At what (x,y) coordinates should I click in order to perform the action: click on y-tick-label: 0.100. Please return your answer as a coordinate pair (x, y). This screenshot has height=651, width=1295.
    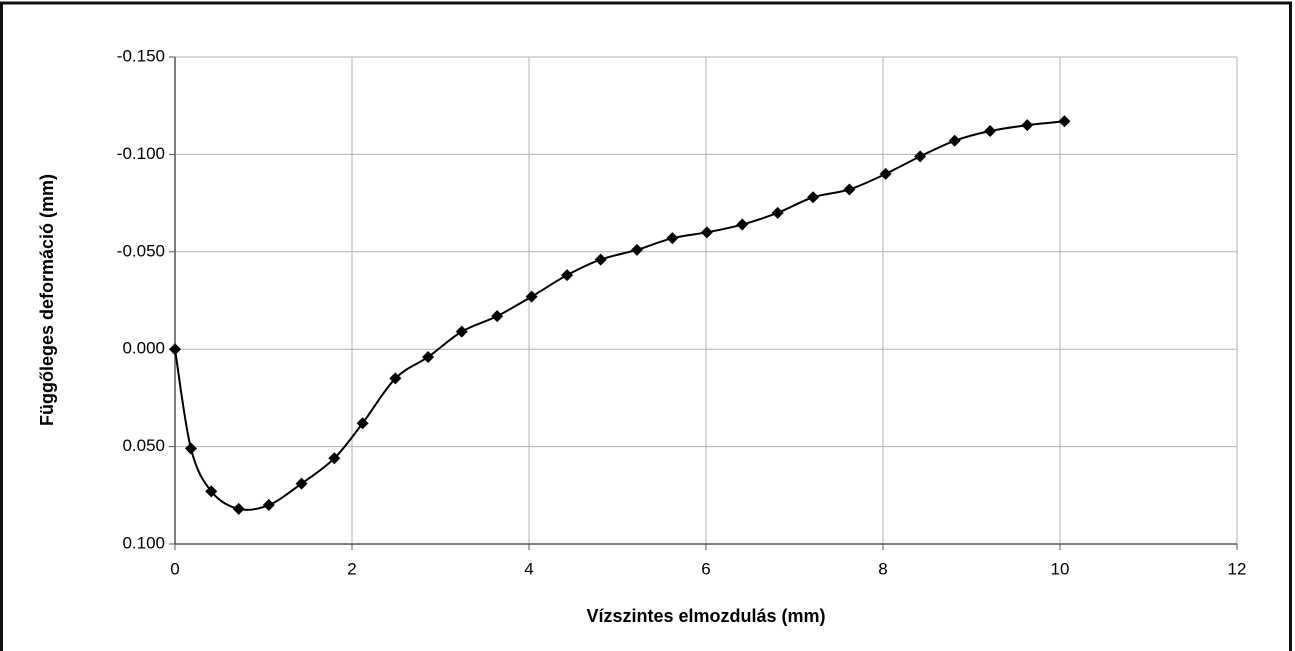
    Looking at the image, I should click on (143, 542).